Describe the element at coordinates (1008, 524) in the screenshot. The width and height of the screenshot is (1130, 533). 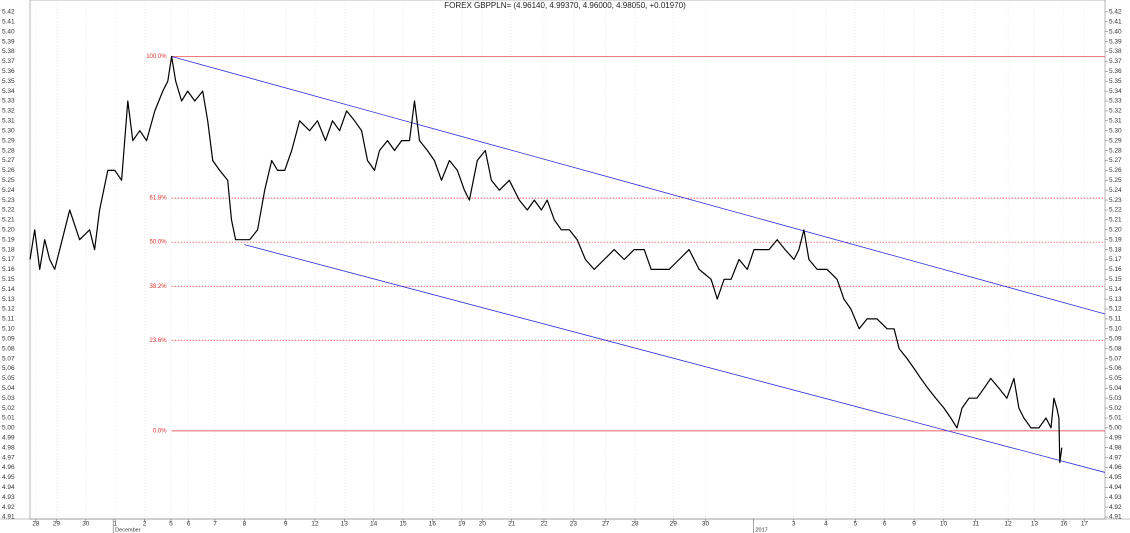
I see `x-tick-label: 12` at that location.